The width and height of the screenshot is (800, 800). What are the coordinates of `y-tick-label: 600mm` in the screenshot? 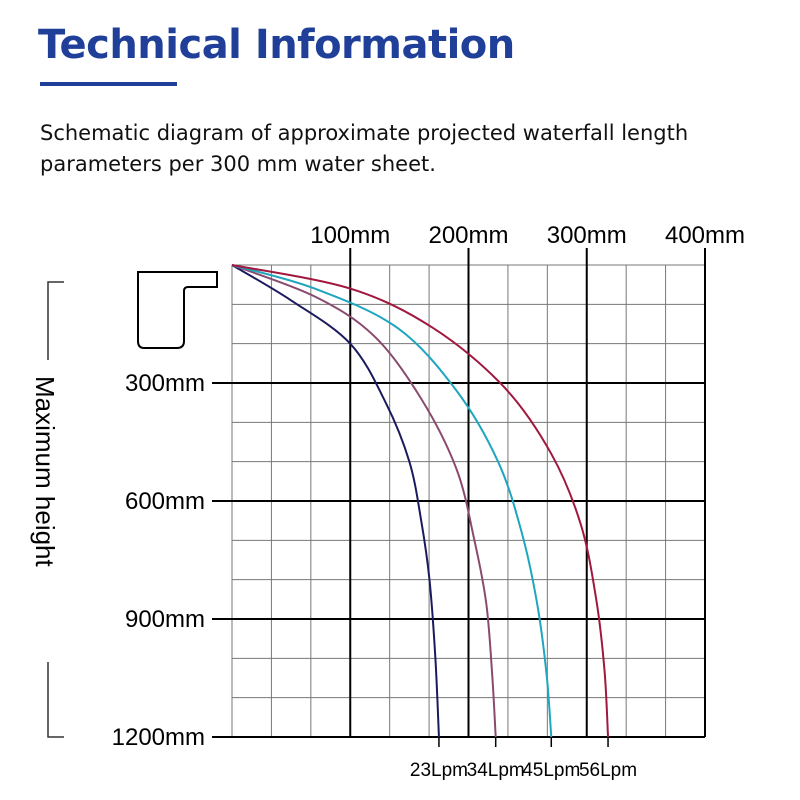 It's located at (165, 501).